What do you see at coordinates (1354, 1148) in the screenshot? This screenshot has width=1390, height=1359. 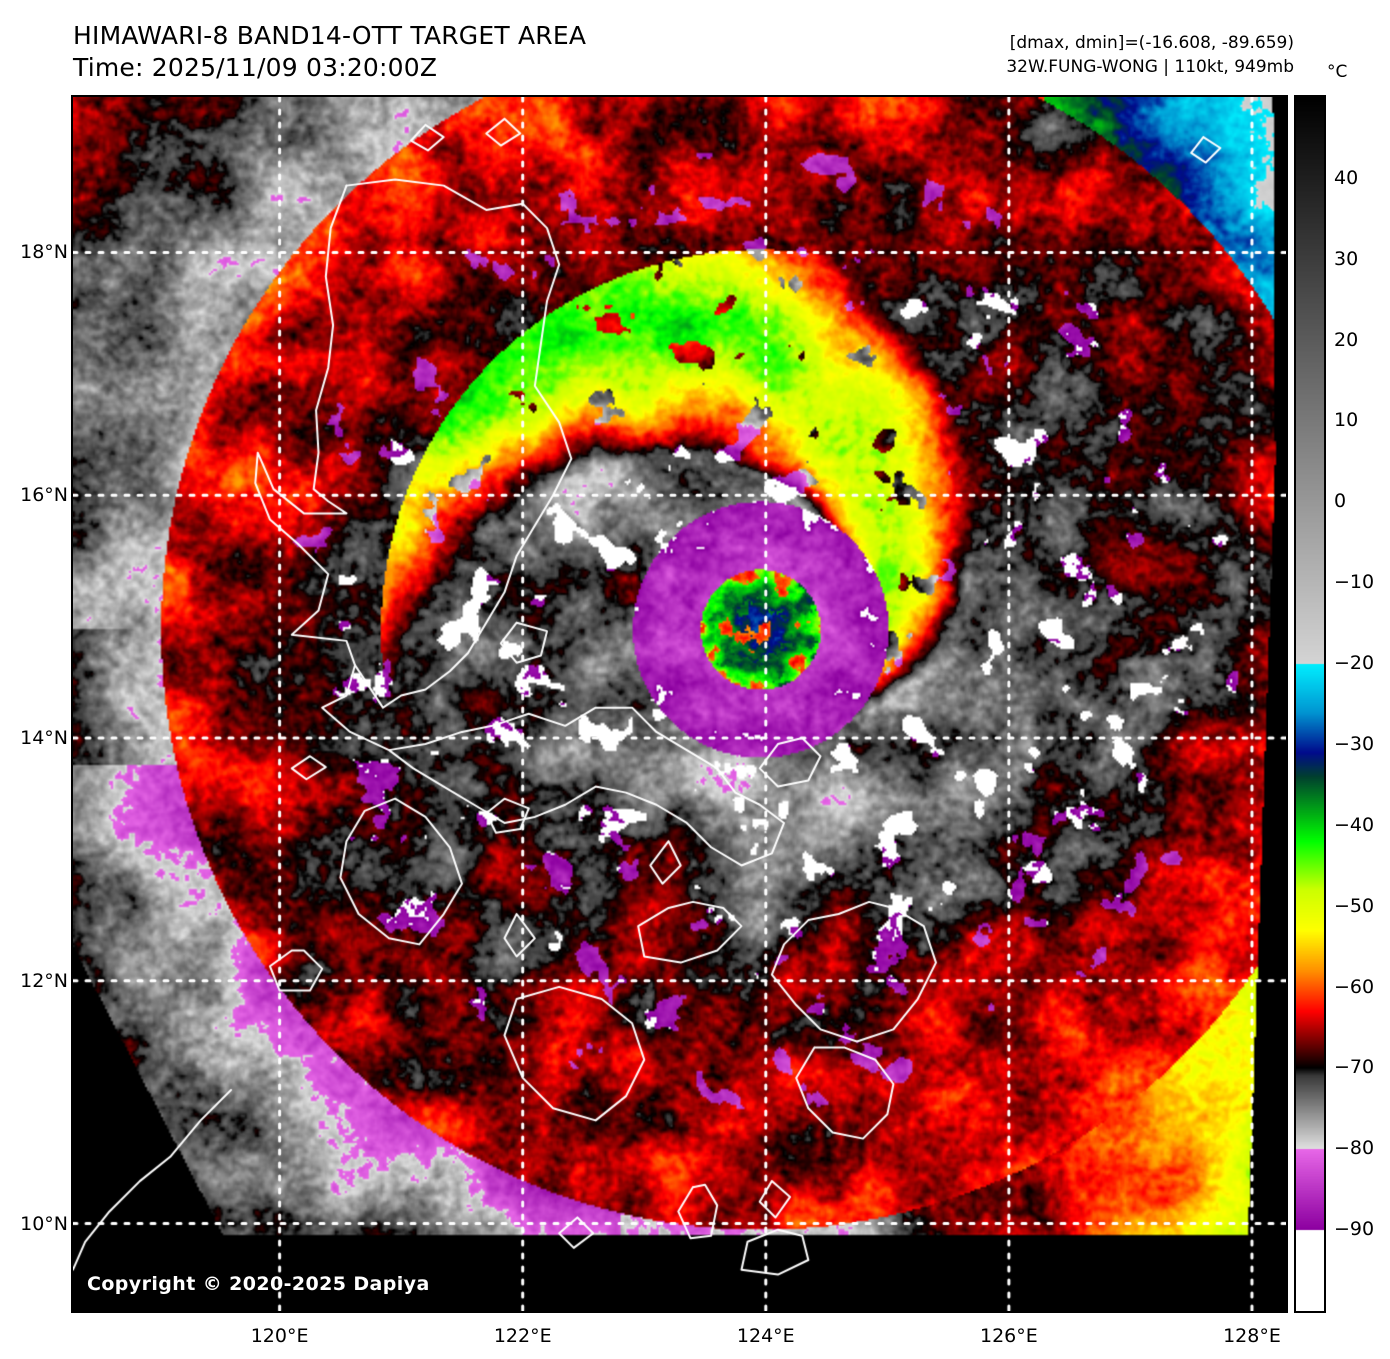 I see `colorbar-tick-label: −80` at bounding box center [1354, 1148].